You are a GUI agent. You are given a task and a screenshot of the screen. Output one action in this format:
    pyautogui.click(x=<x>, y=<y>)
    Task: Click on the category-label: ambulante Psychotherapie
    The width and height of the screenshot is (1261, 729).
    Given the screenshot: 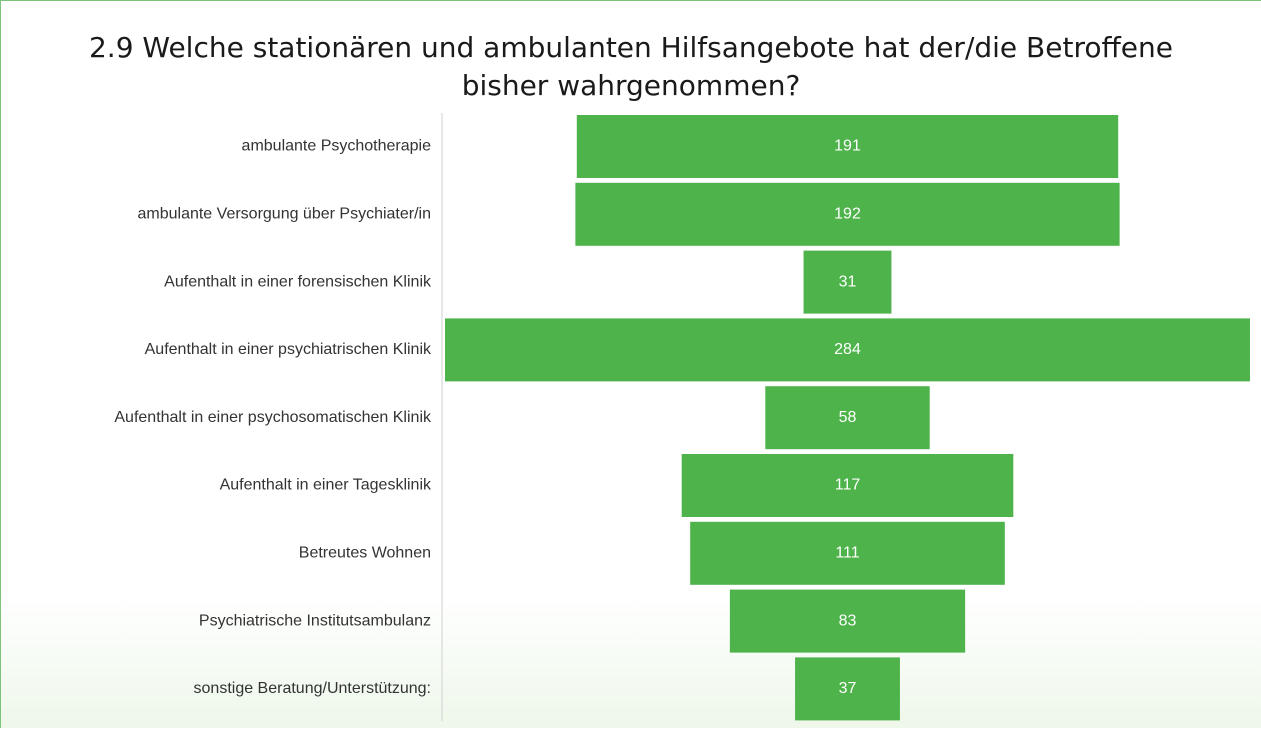 What is the action you would take?
    pyautogui.click(x=337, y=146)
    